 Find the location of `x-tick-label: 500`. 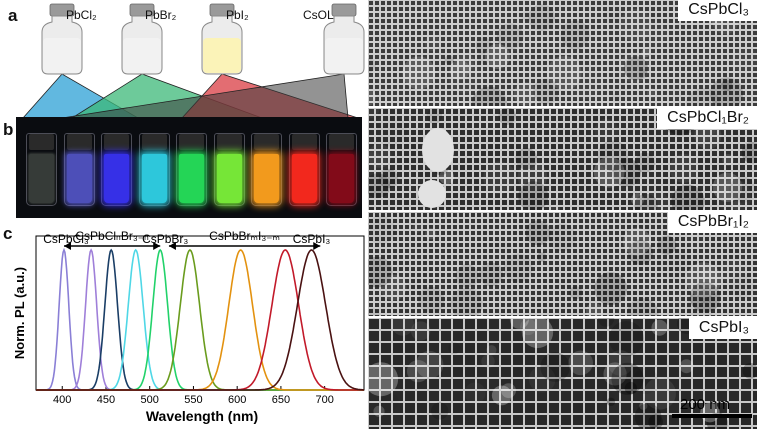

x-tick-label: 500 is located at coordinates (150, 400).